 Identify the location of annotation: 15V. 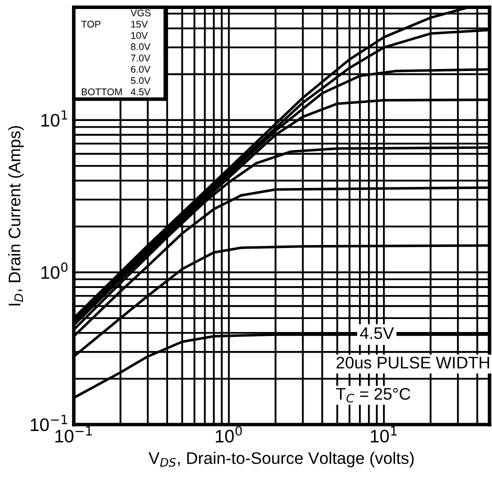
(139, 24).